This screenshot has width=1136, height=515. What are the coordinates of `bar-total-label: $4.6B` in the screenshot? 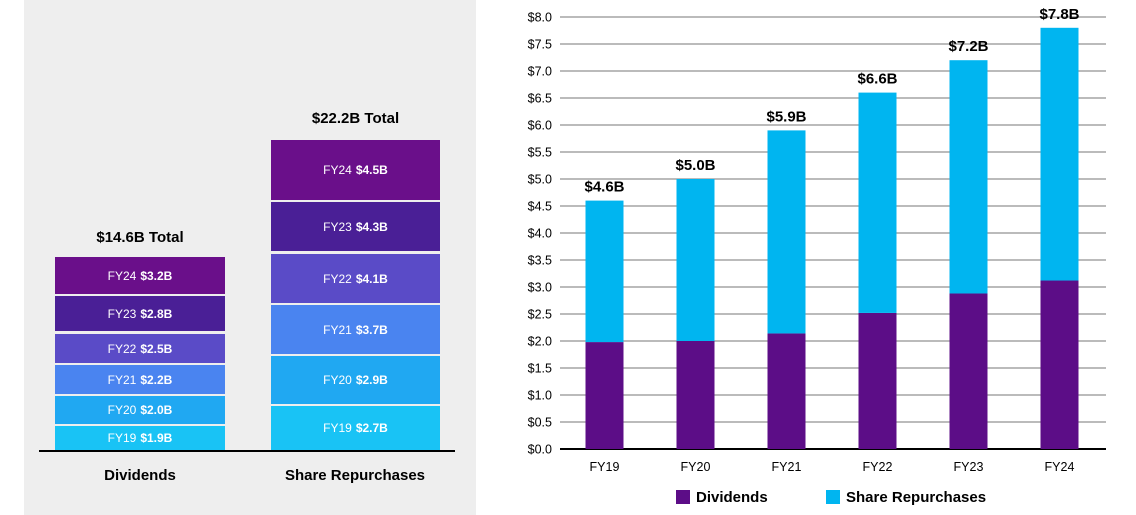 It's located at (604, 187).